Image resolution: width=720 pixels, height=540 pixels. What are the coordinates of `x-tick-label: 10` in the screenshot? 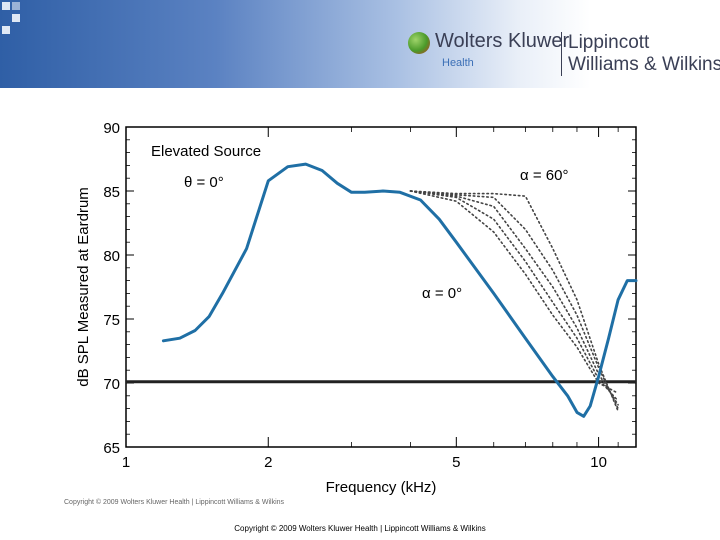 It's located at (598, 462).